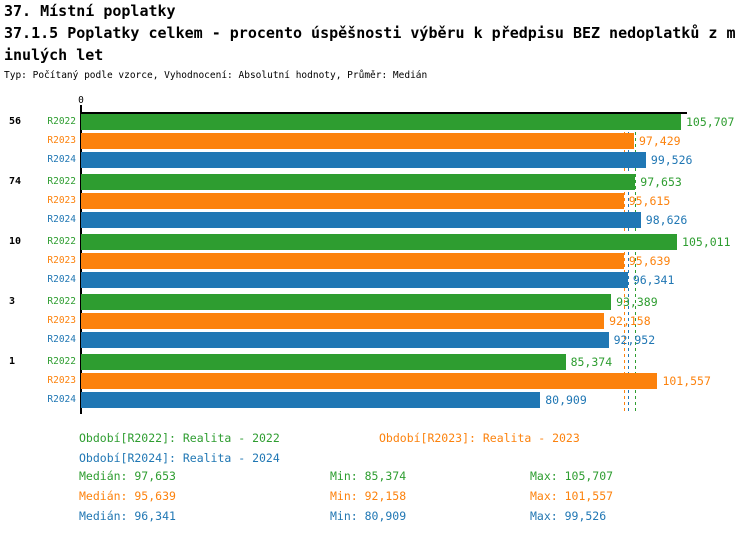 The width and height of the screenshot is (750, 534). What do you see at coordinates (628, 264) in the screenshot?
I see `median-line-r2024` at bounding box center [628, 264].